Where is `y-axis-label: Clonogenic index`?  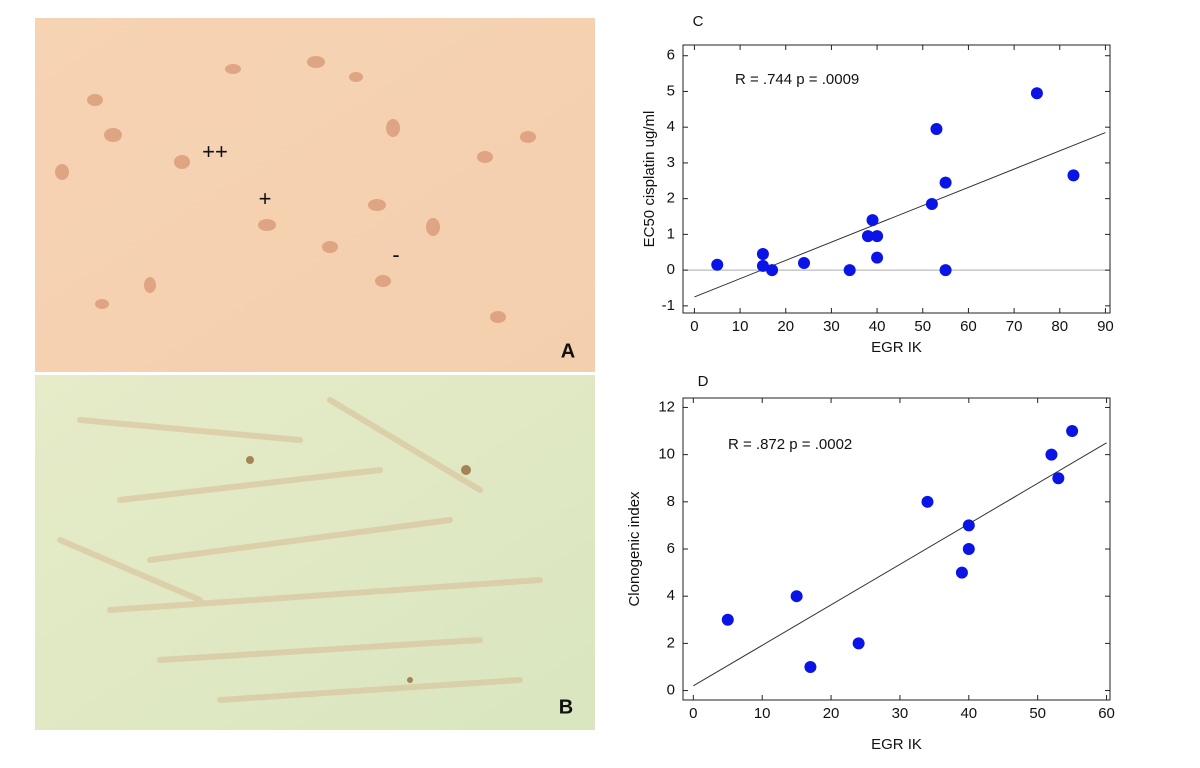 y-axis-label: Clonogenic index is located at coordinates (634, 549).